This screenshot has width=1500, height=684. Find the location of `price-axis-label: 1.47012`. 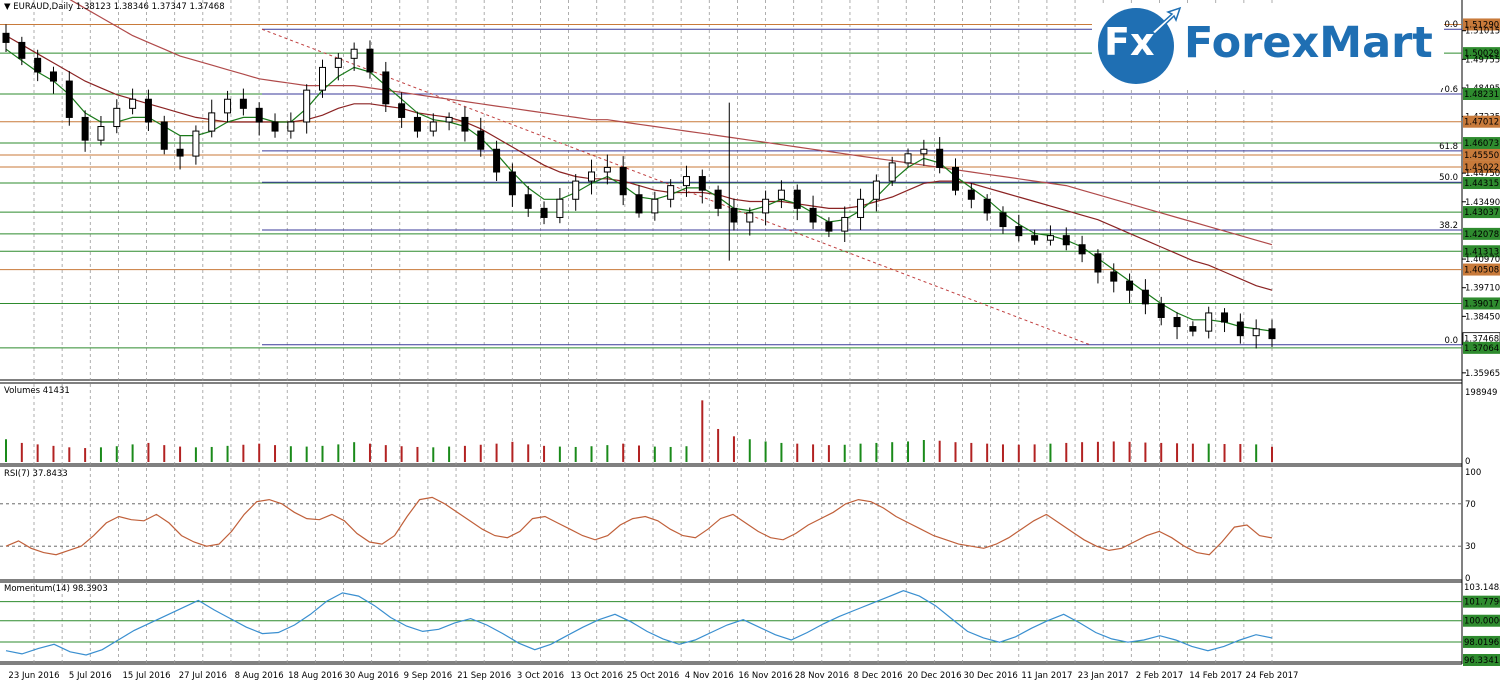

price-axis-label: 1.47012 is located at coordinates (1481, 123).